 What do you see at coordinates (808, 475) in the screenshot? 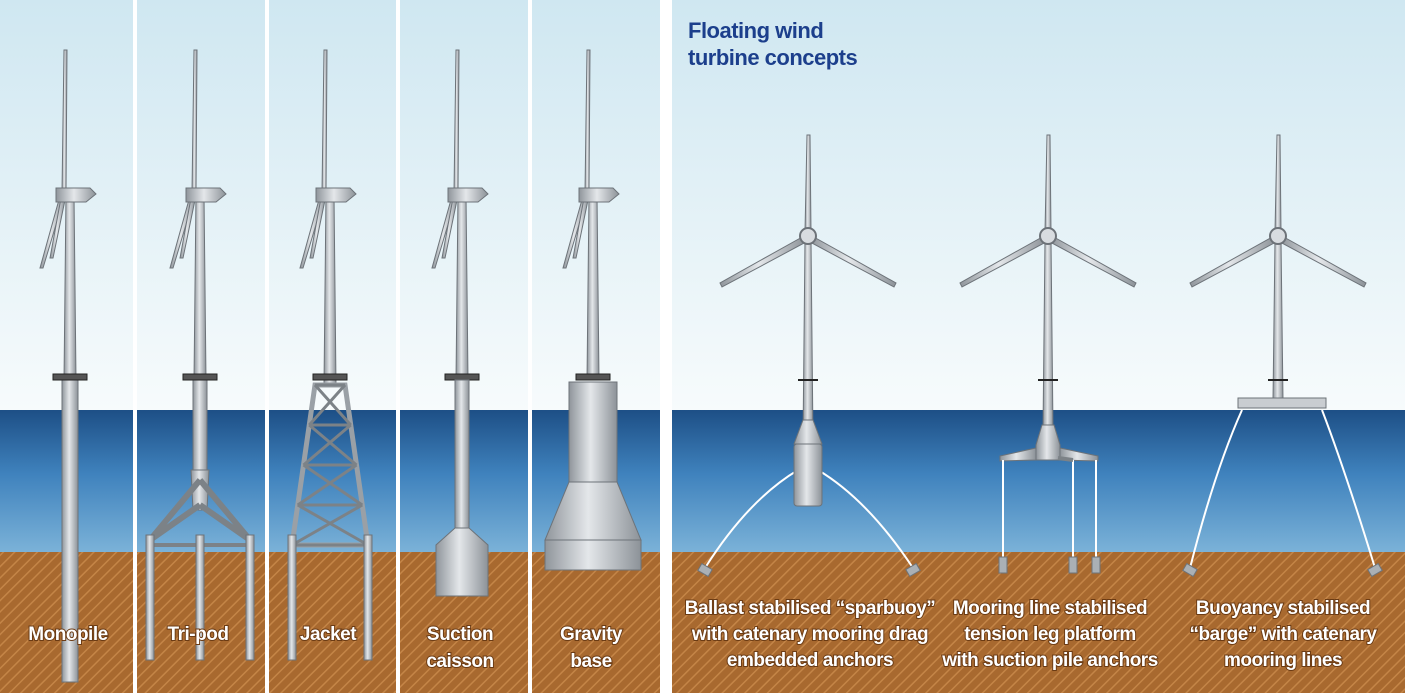
I see `spar` at bounding box center [808, 475].